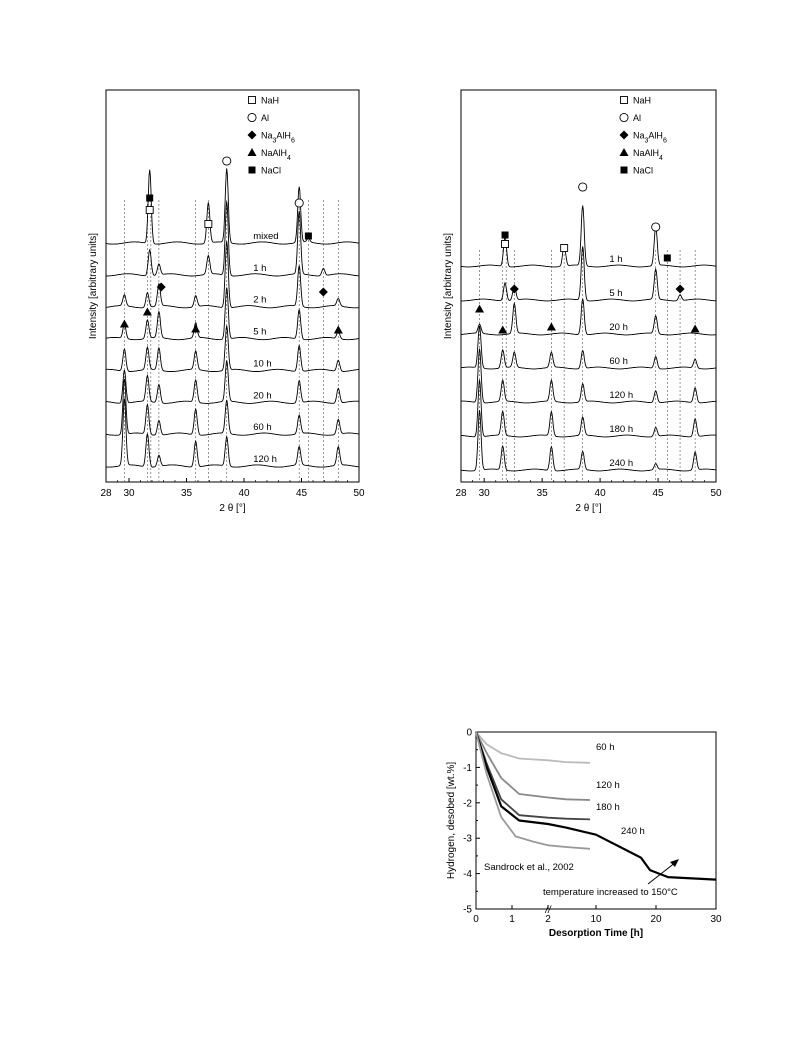  What do you see at coordinates (633, 831) in the screenshot?
I see `series-label: 240 h` at bounding box center [633, 831].